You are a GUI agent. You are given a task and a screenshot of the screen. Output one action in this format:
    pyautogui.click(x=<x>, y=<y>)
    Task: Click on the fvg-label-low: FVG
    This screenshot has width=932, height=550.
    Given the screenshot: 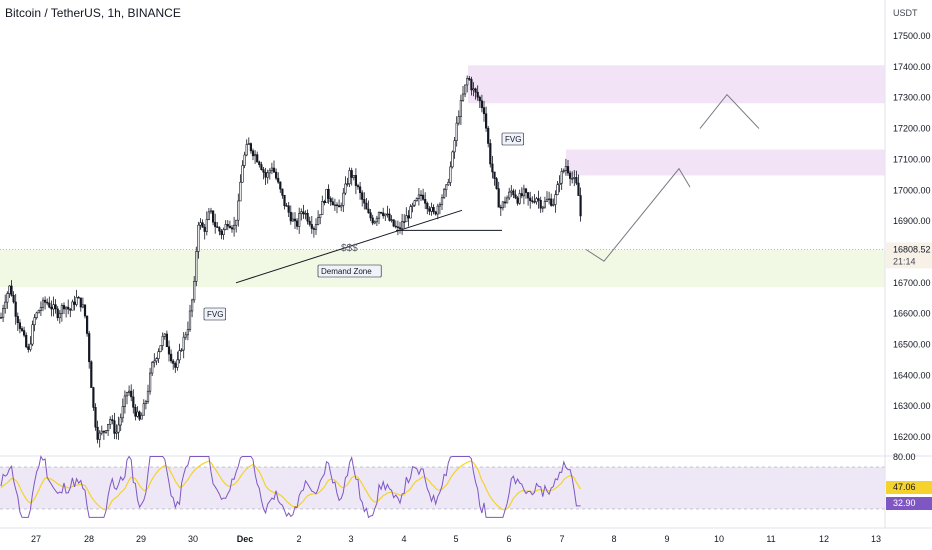 What is the action you would take?
    pyautogui.click(x=214, y=314)
    